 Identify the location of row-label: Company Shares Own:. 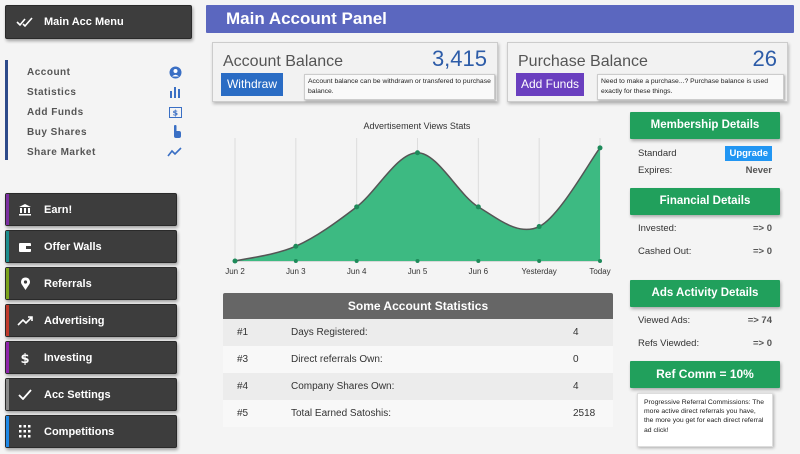
(343, 386).